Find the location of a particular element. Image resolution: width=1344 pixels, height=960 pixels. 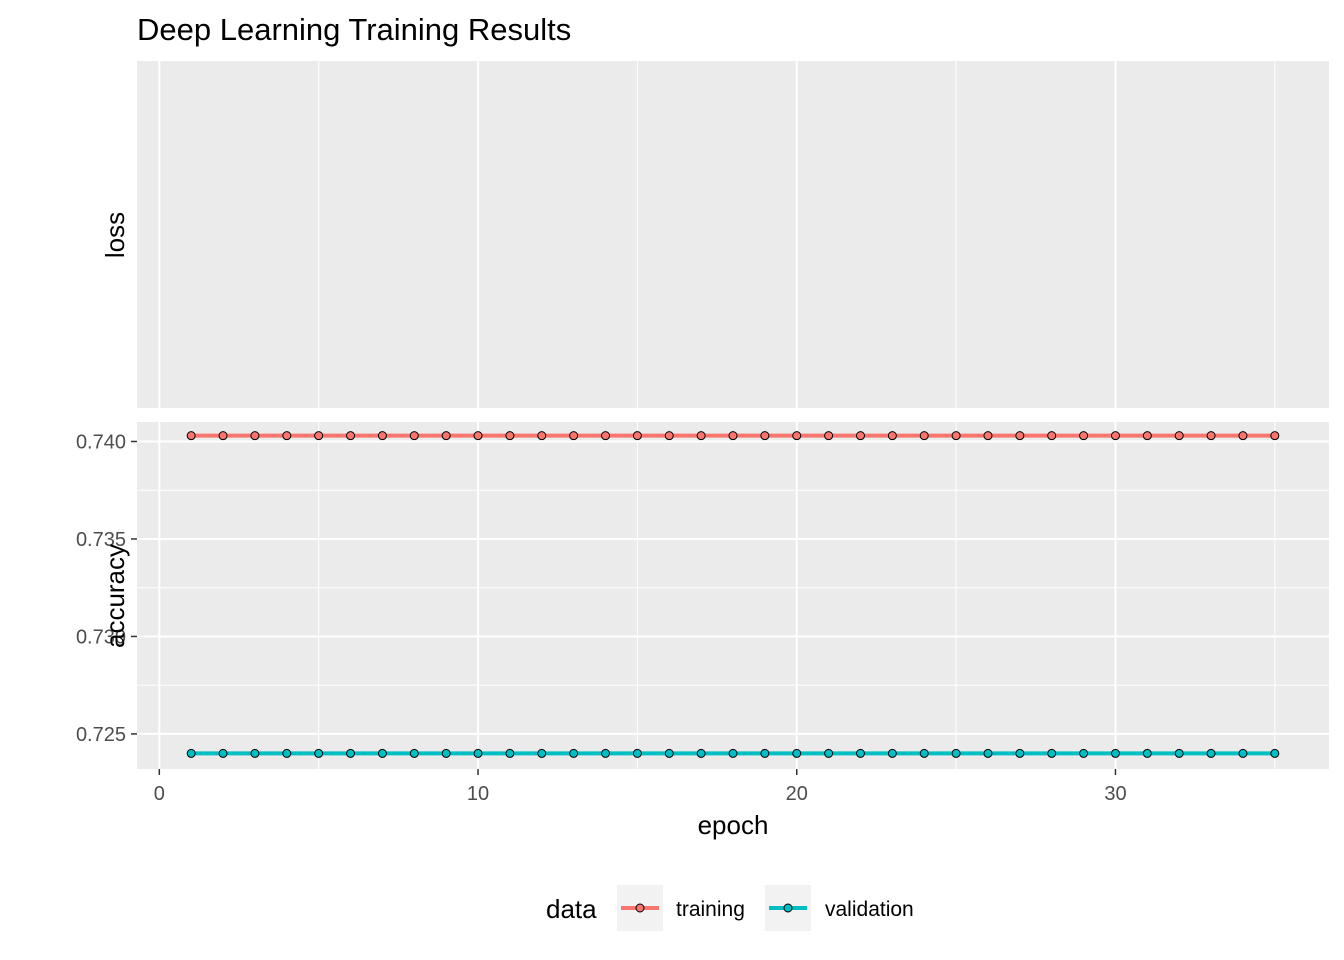

legend-entries: training validation is located at coordinates (765, 908).